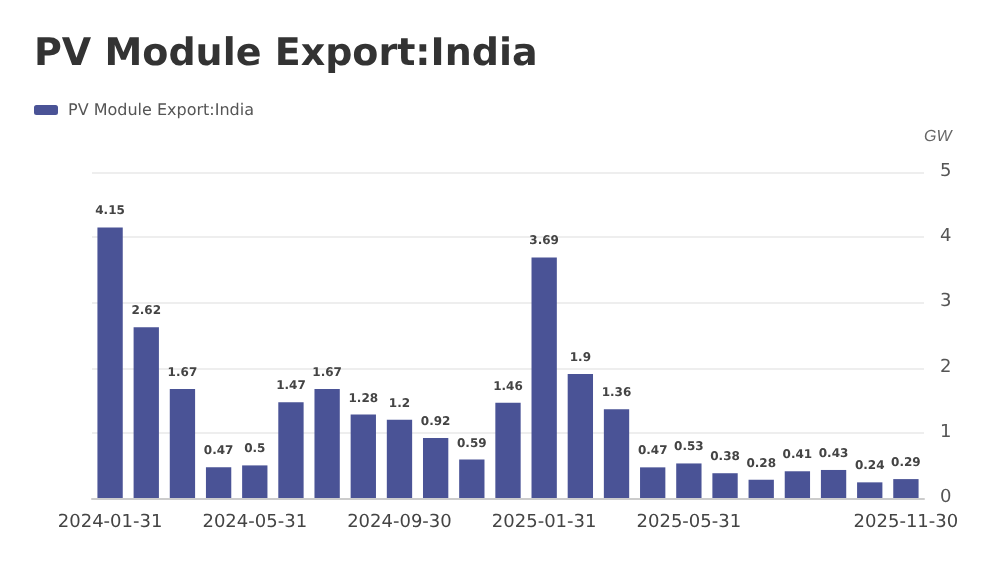 This screenshot has height=570, width=1000. Describe the element at coordinates (906, 523) in the screenshot. I see `x-tick-label: 2025-11-30` at that location.